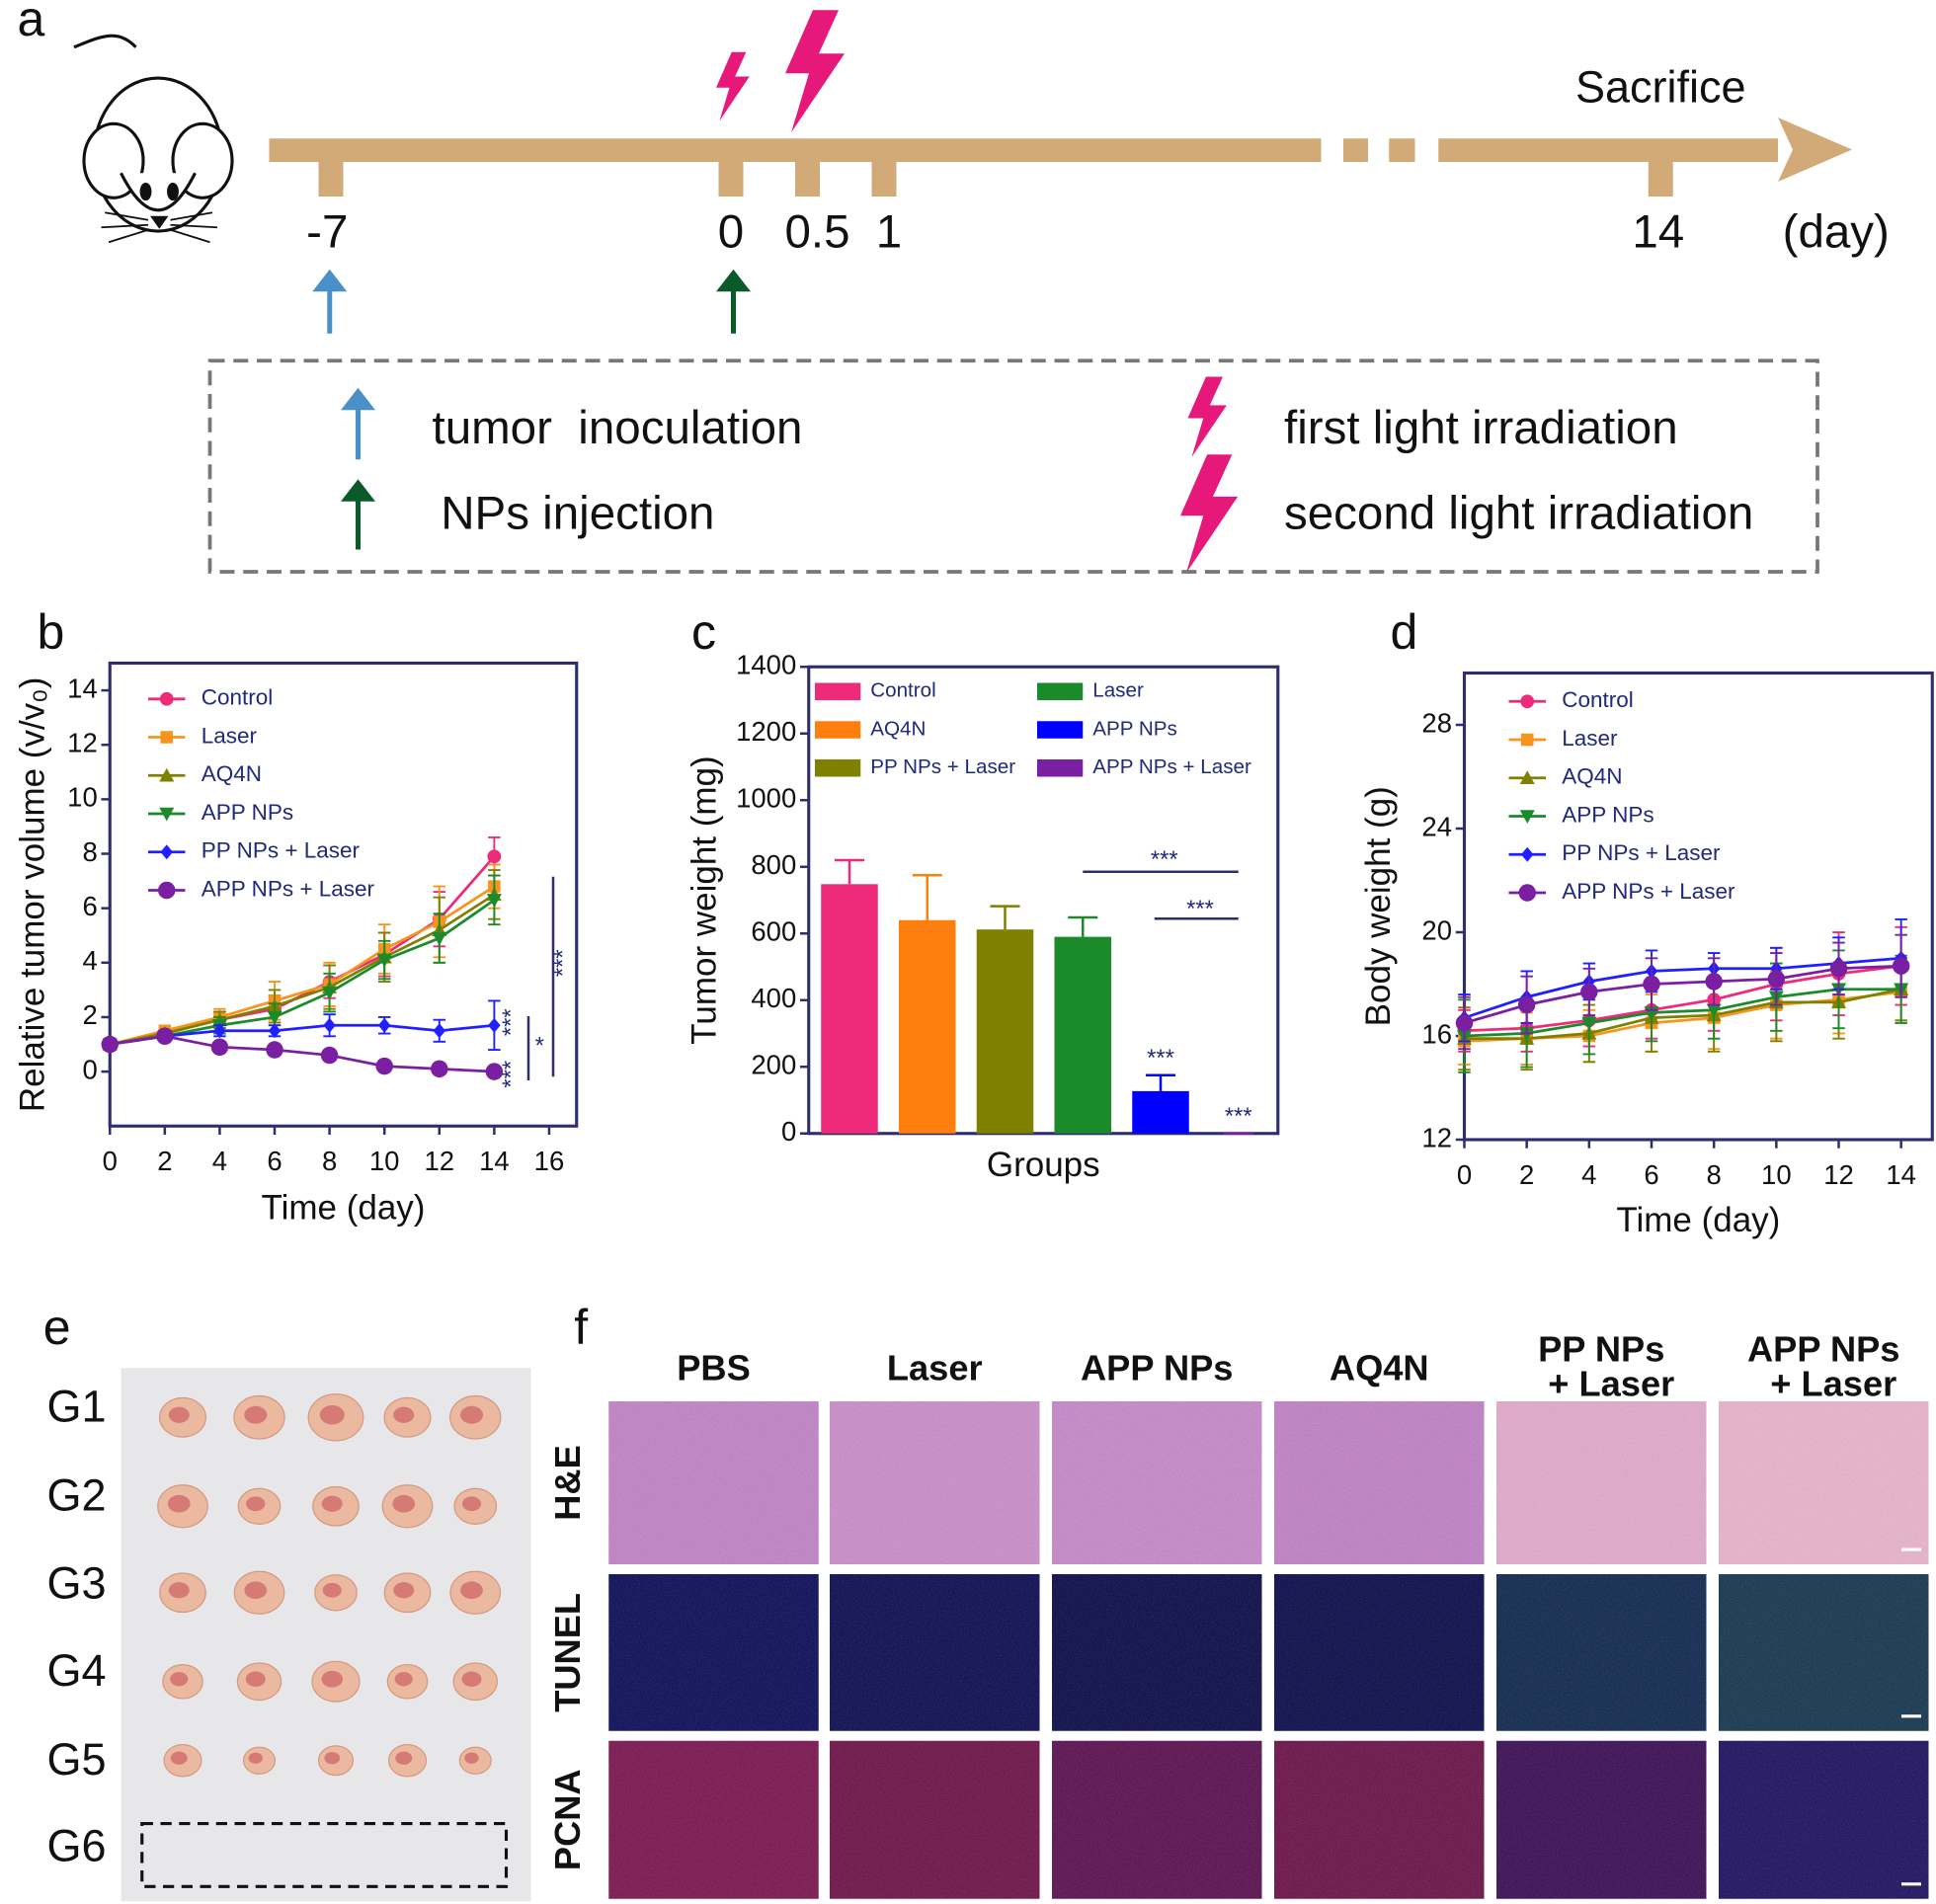  Describe the element at coordinates (281, 850) in the screenshot. I see `legend-label: PP NPs + Laser` at that location.